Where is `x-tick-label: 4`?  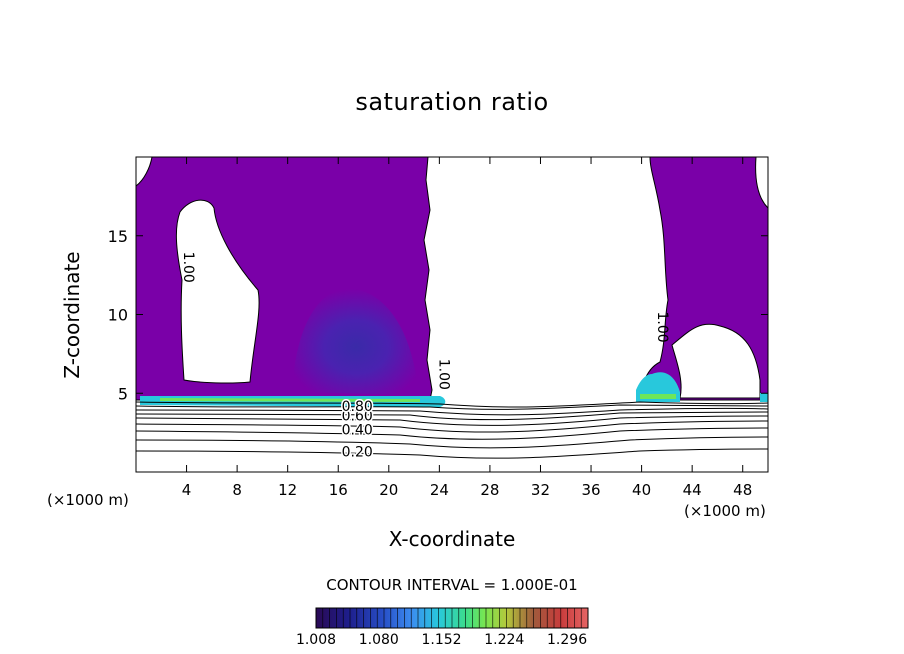
x-tick-label: 4 is located at coordinates (187, 490).